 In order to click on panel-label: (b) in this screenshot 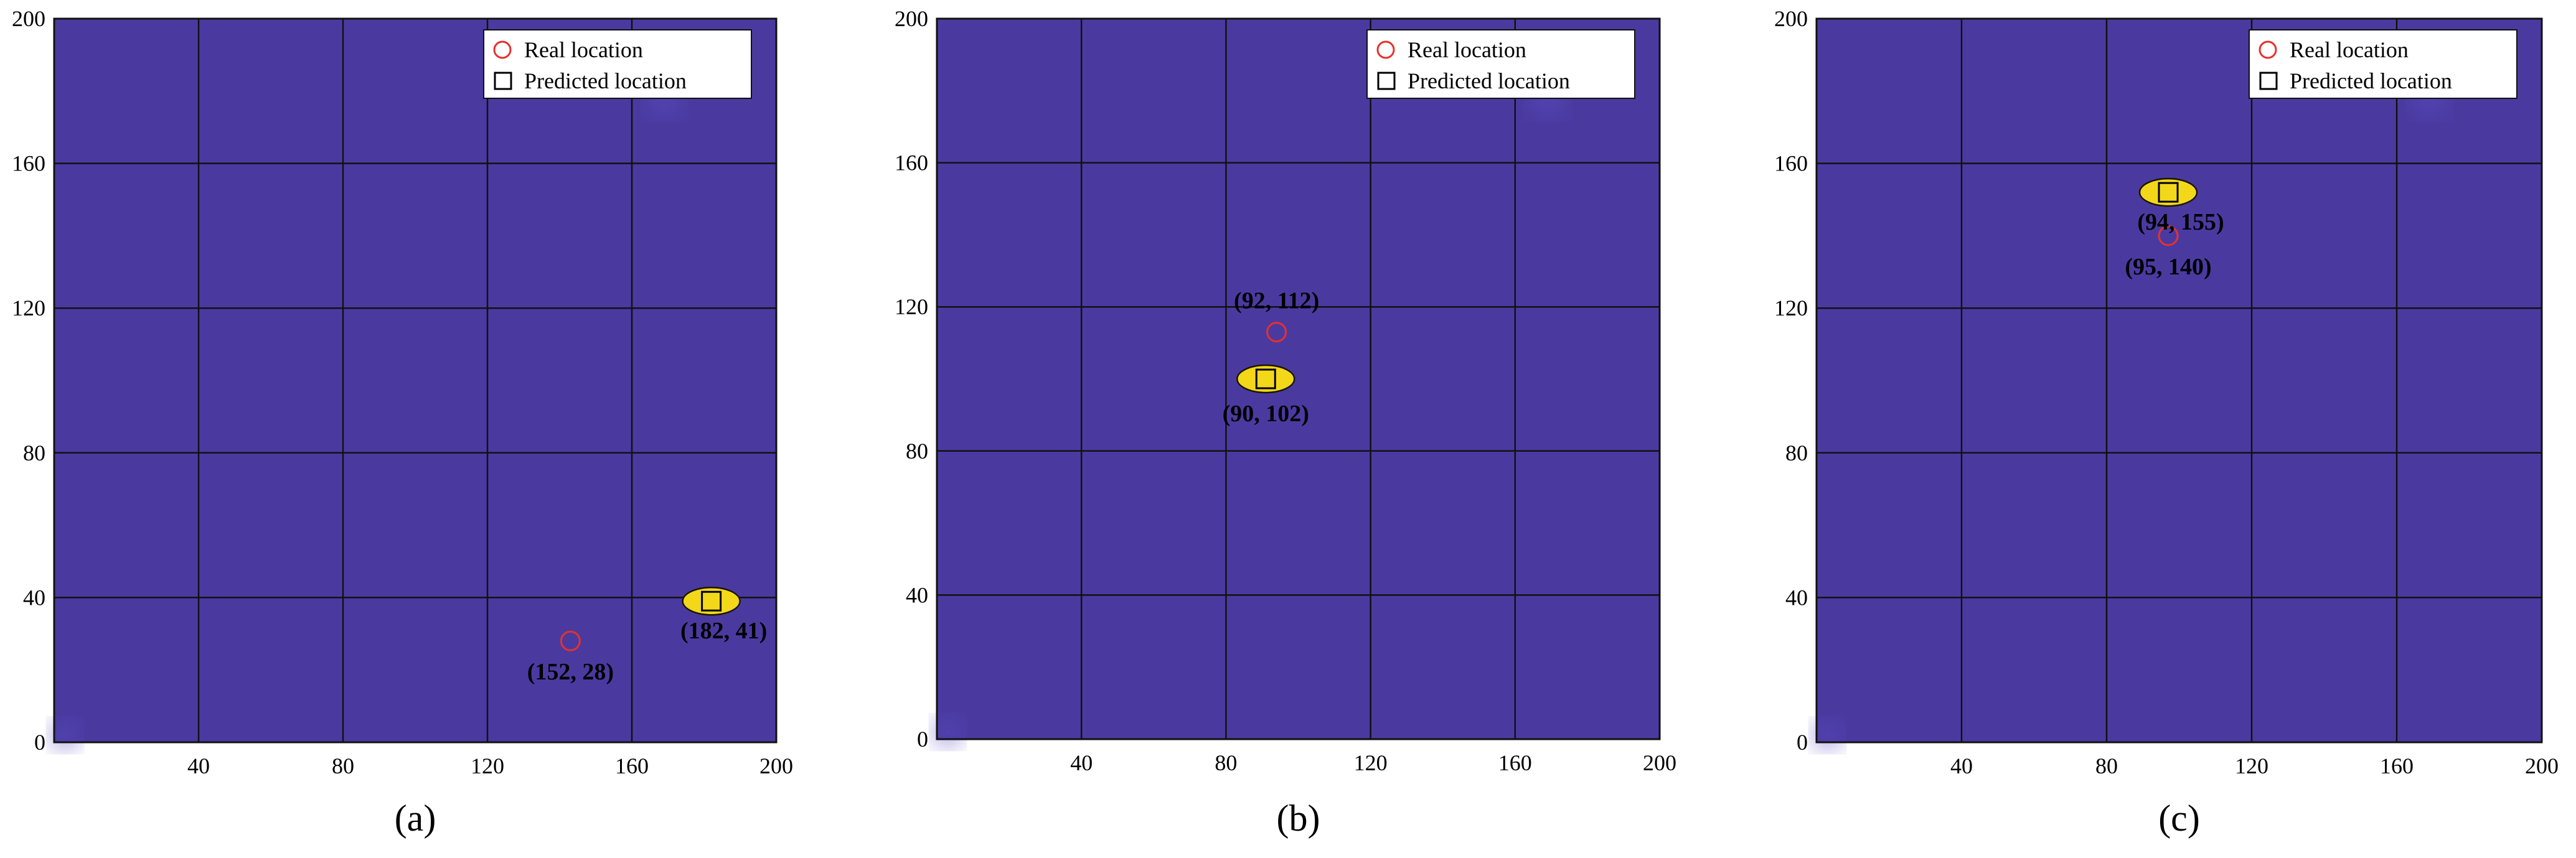, I will do `click(1298, 818)`.